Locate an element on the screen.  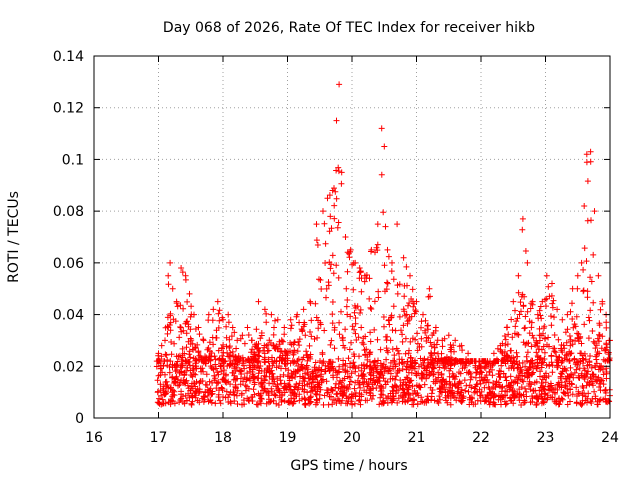
x-tick-label: 16 is located at coordinates (94, 438).